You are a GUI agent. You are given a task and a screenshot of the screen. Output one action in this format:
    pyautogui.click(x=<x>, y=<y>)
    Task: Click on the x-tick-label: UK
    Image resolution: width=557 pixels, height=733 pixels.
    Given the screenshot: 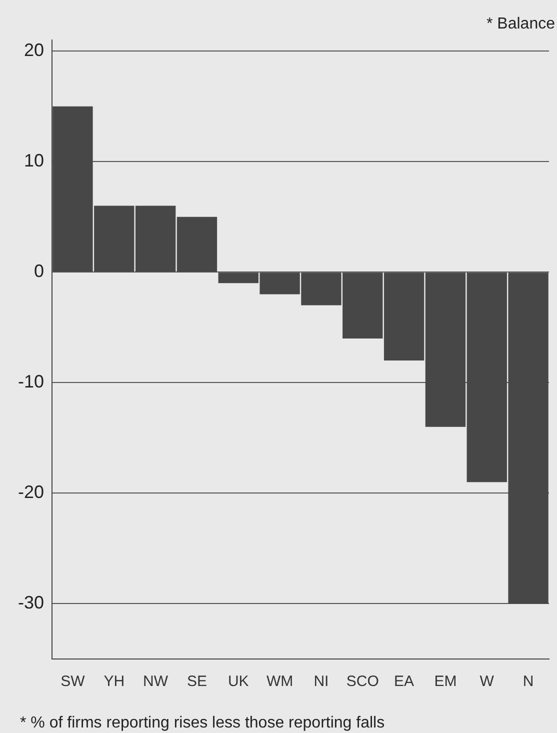 What is the action you would take?
    pyautogui.click(x=238, y=681)
    